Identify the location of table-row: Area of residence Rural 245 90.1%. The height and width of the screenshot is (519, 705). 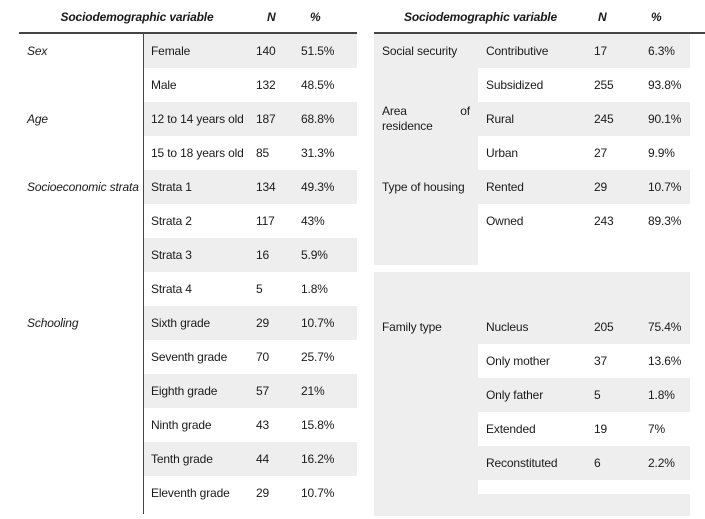
(532, 119).